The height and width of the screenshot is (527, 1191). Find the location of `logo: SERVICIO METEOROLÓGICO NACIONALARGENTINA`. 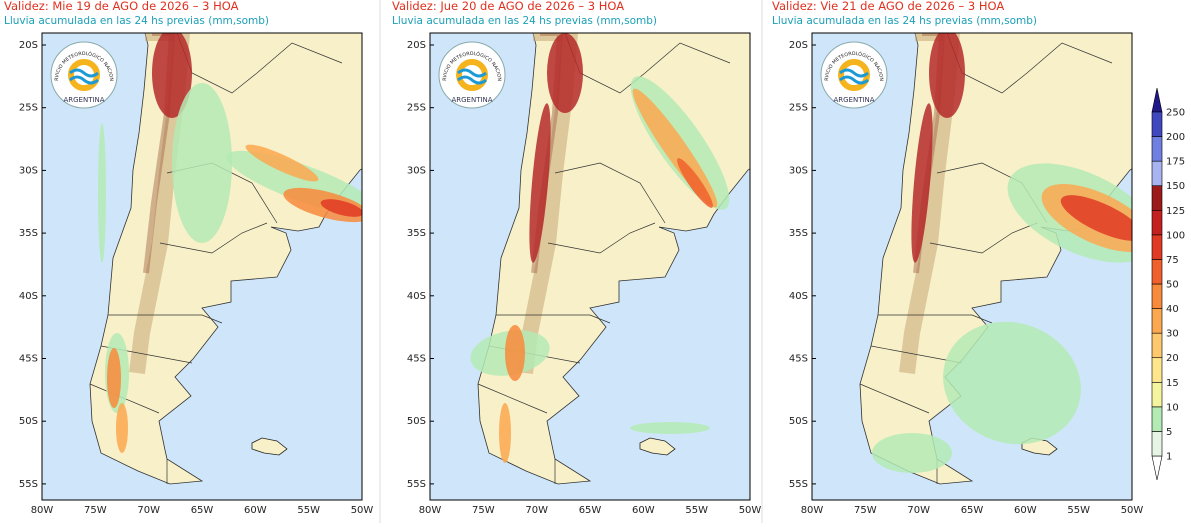

logo: SERVICIO METEOROLÓGICO NACIONALARGENTINA is located at coordinates (84, 75).